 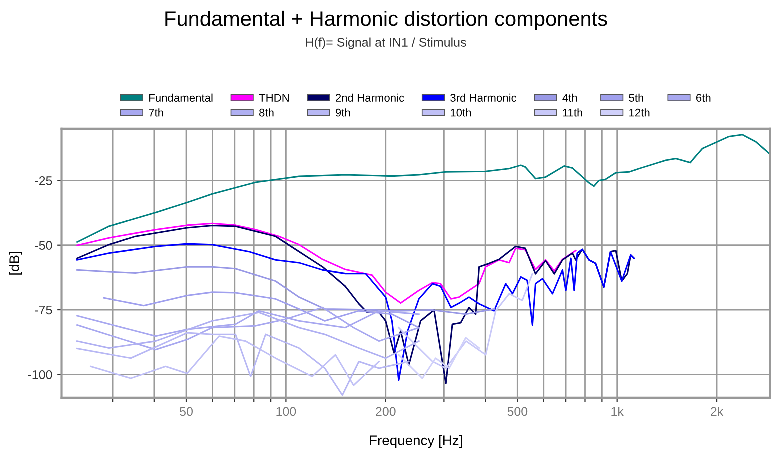 I want to click on x-tick-label: 100, so click(x=286, y=411).